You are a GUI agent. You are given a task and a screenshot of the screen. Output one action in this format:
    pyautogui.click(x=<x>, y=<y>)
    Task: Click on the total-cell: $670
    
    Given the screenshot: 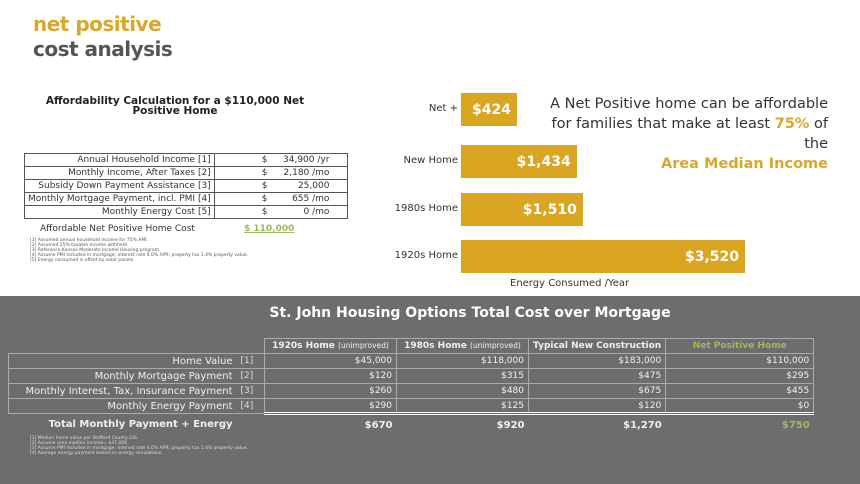 What is the action you would take?
    pyautogui.click(x=330, y=424)
    